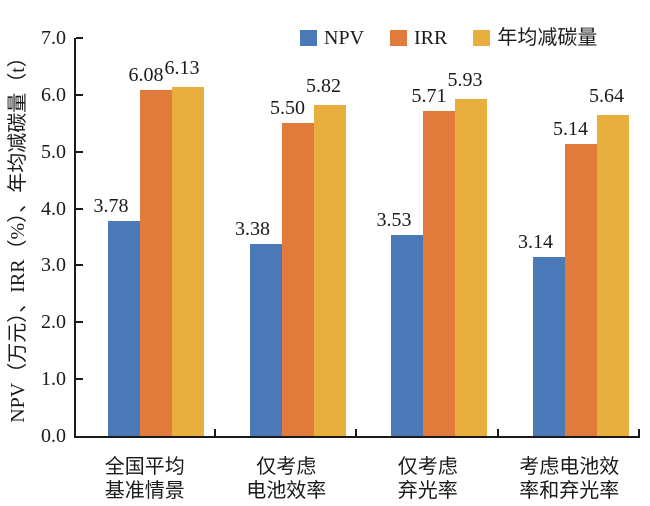  I want to click on category-label: 仅考虑 电池效率, so click(286, 479).